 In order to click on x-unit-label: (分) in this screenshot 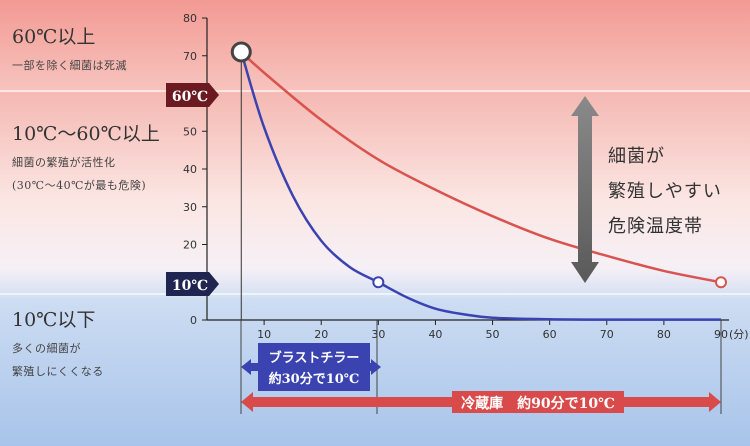, I will do `click(739, 334)`.